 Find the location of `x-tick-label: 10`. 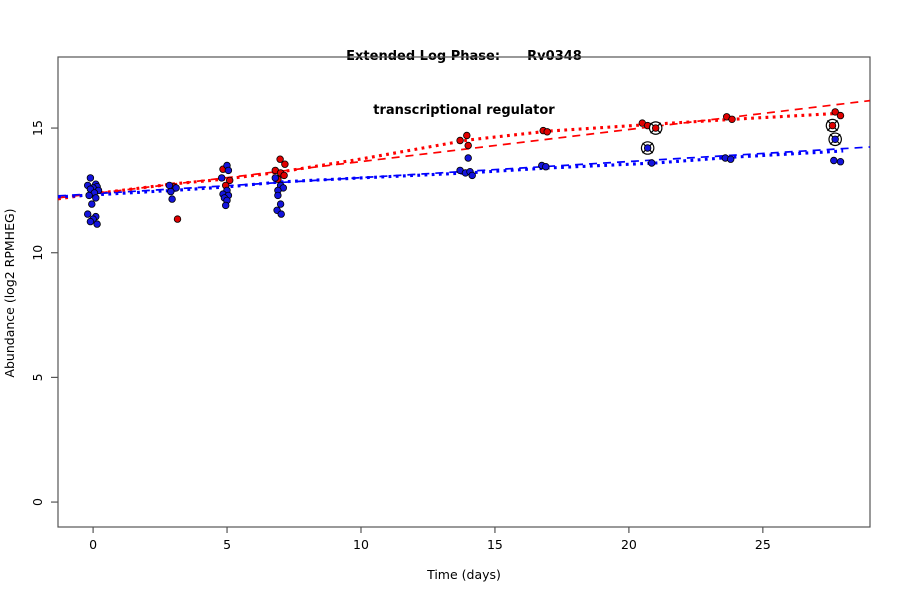

x-tick-label: 10 is located at coordinates (361, 544).